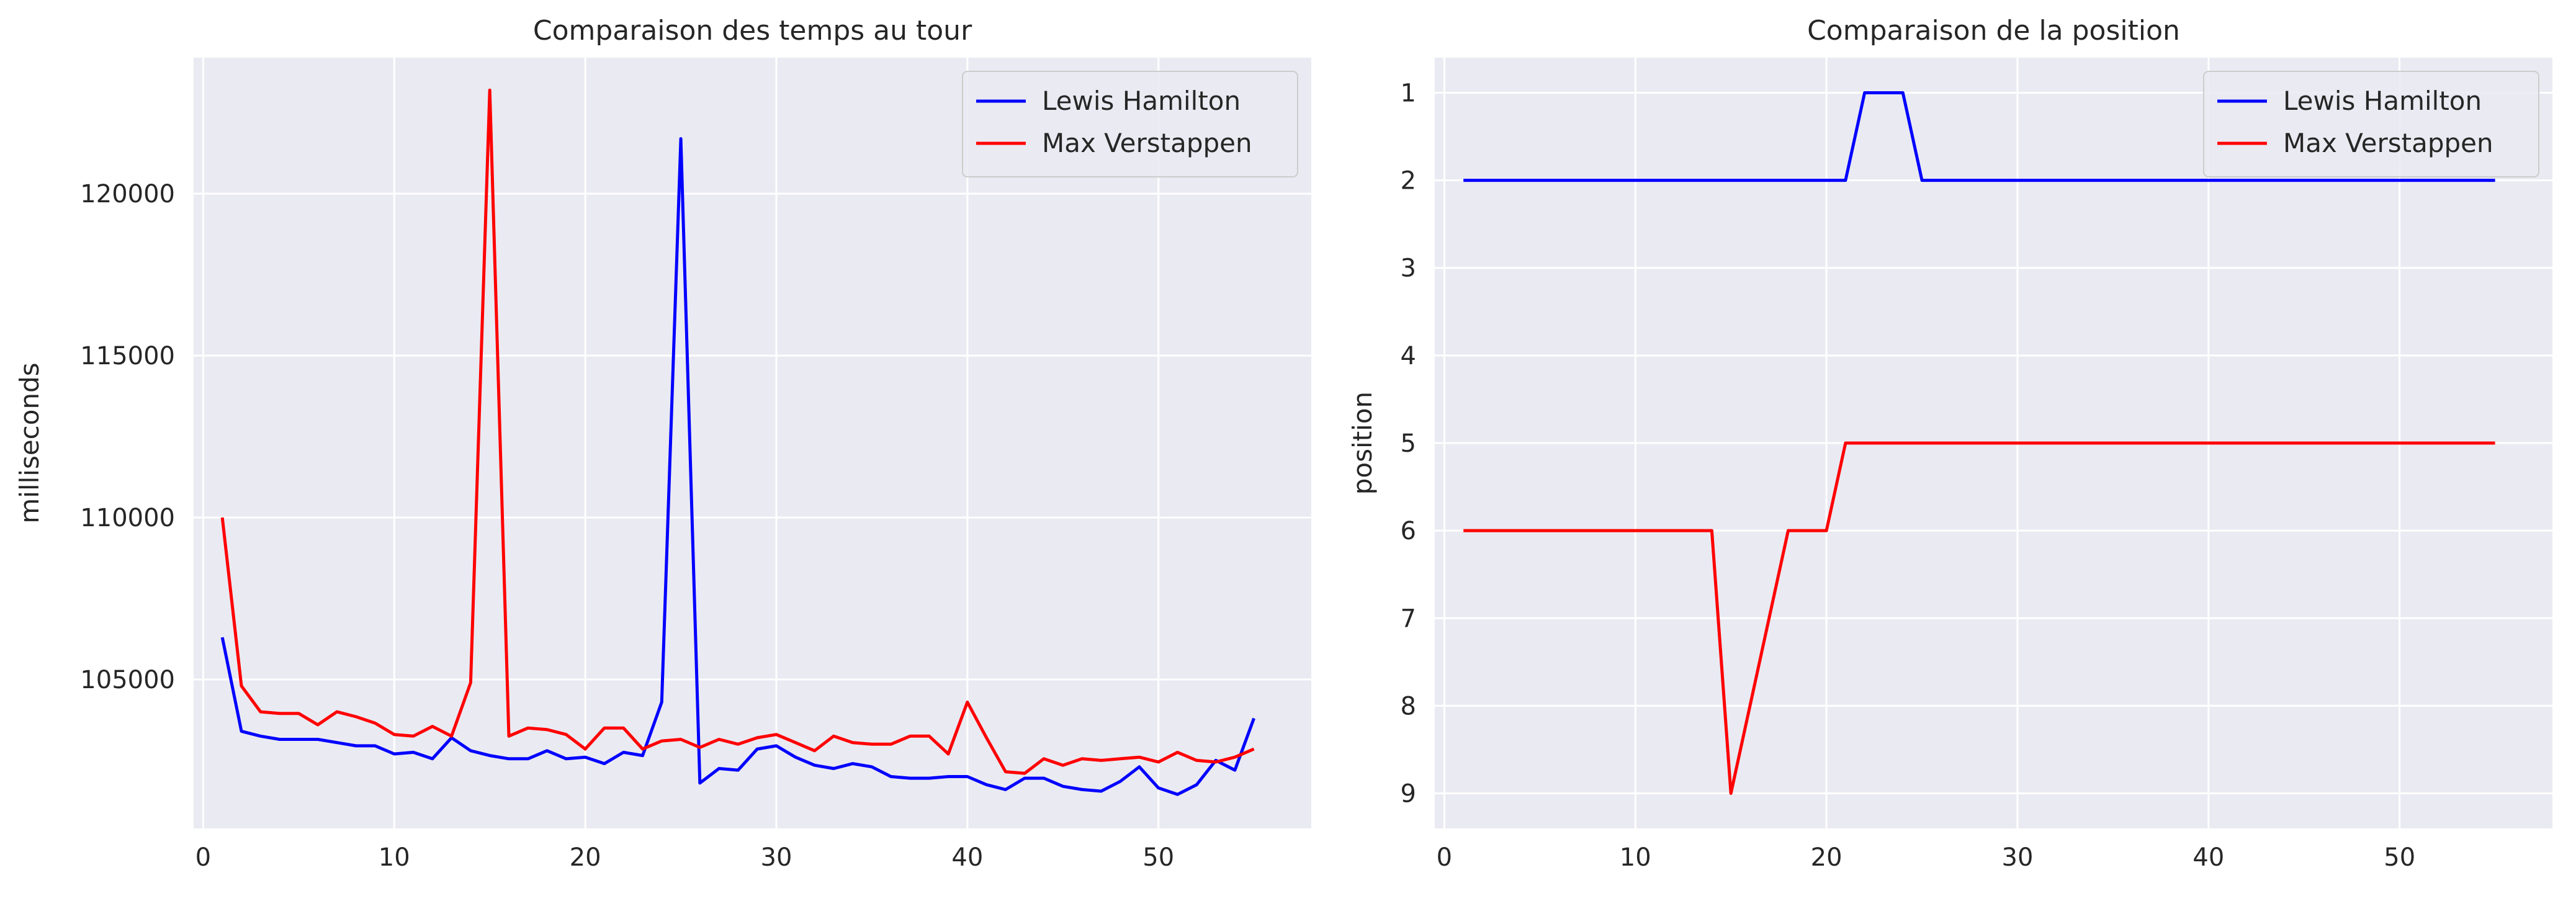 The image size is (2576, 901). I want to click on y-axis-label: position, so click(1362, 443).